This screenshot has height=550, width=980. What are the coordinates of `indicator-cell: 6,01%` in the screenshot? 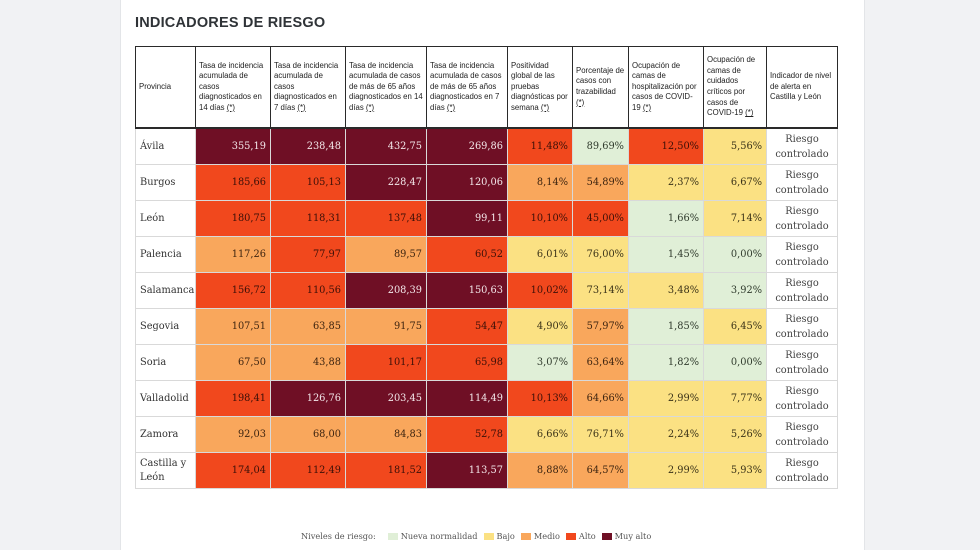 It's located at (540, 254).